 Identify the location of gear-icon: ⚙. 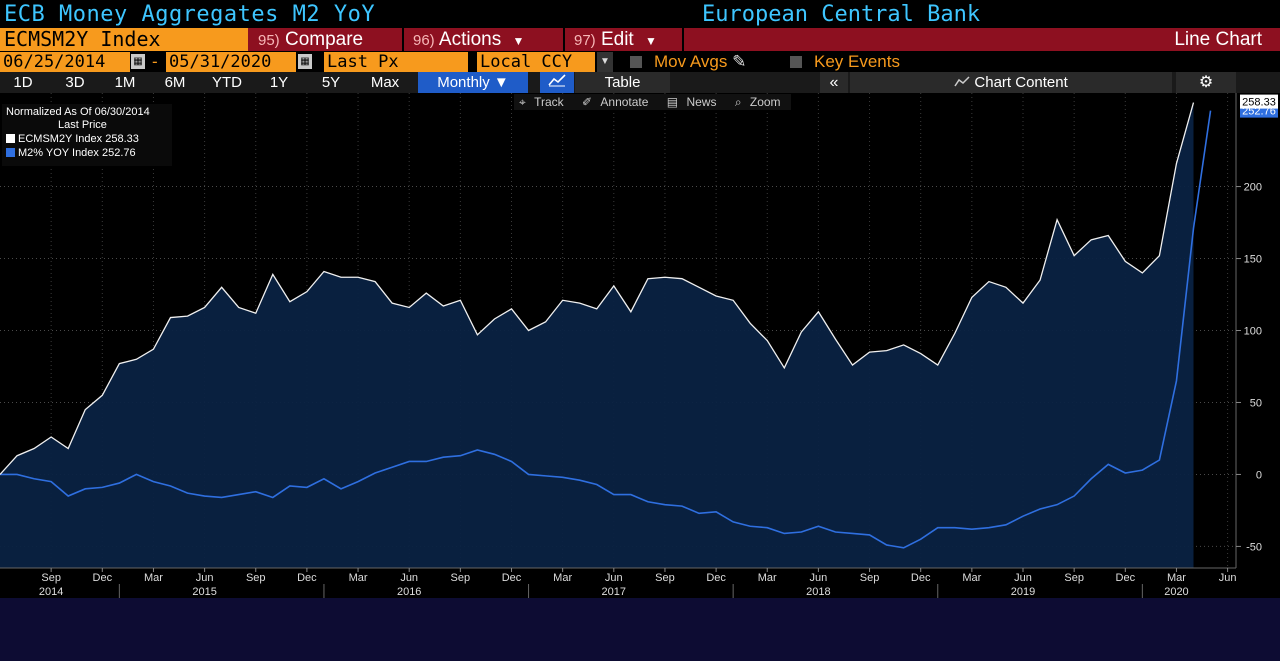
(1206, 82).